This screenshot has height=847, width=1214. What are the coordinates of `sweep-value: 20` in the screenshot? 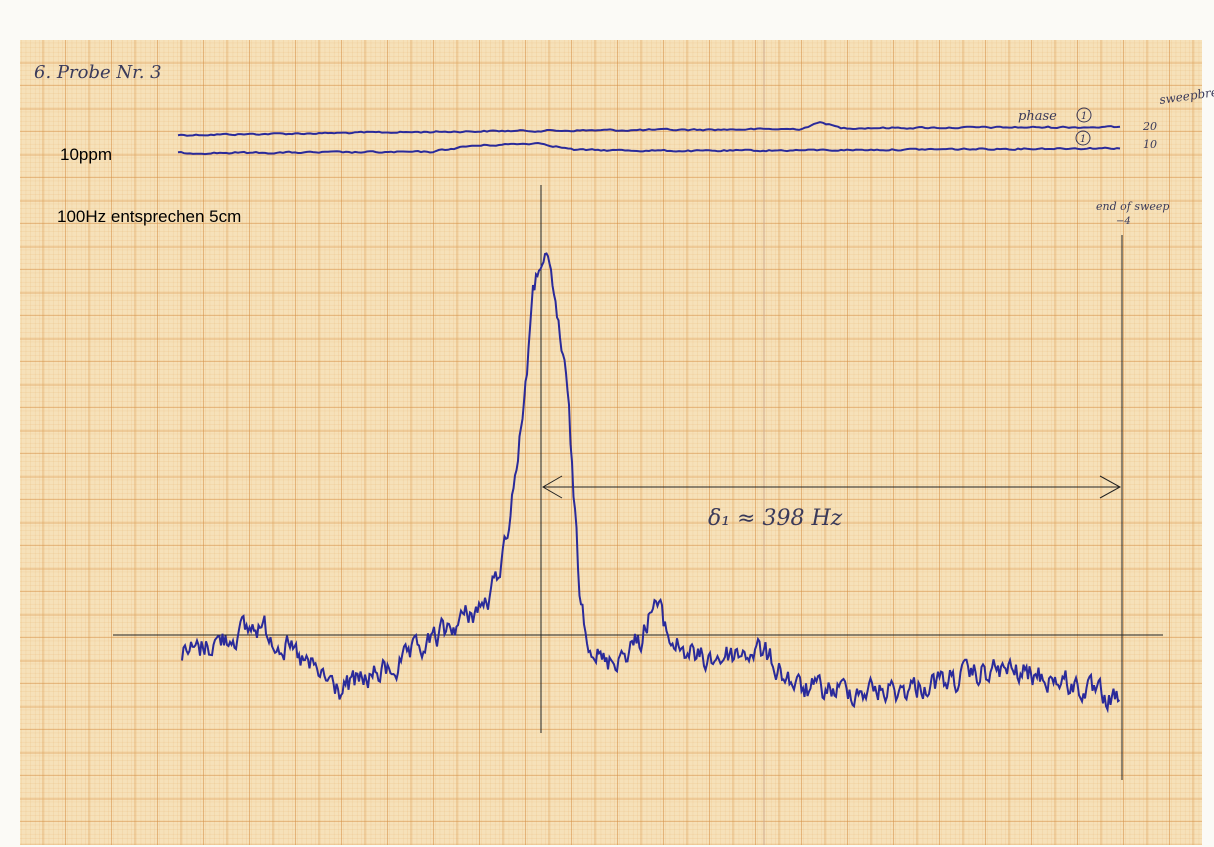 It's located at (1149, 126).